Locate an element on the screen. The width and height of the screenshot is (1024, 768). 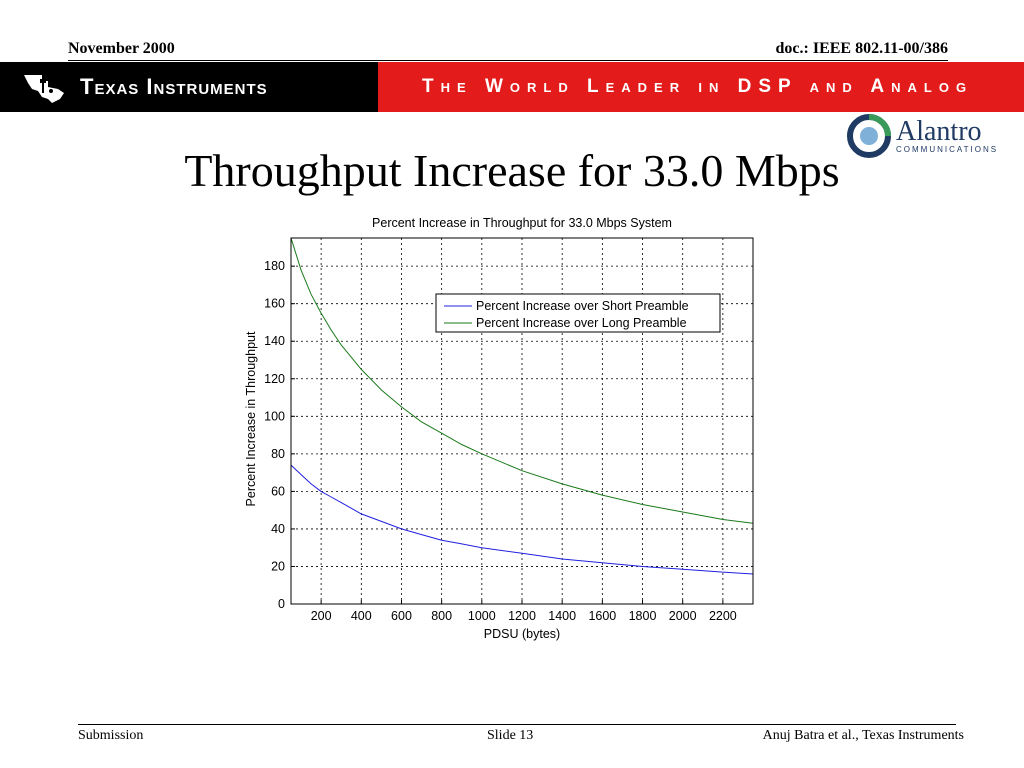
texas-state-logo-icon is located at coordinates (44, 89).